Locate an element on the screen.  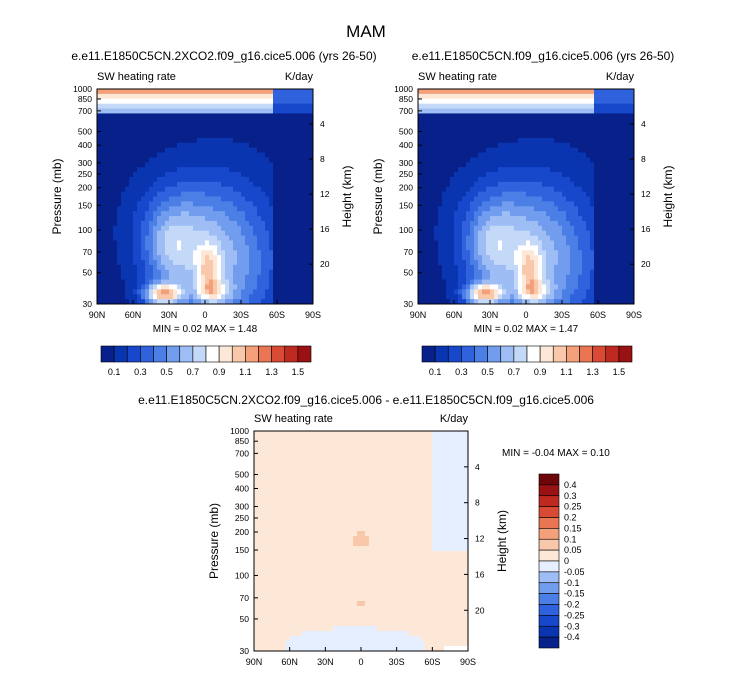
colorbar-swatch is located at coordinates (212, 354).